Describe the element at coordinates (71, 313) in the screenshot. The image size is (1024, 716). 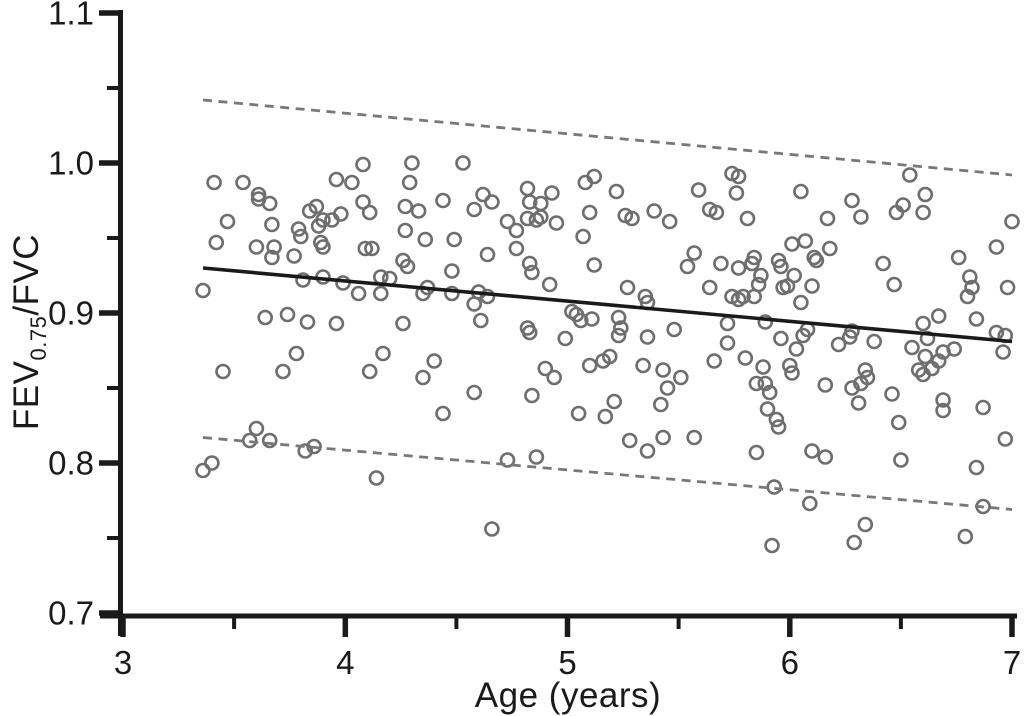
I see `y-tick-label: 0.9` at that location.